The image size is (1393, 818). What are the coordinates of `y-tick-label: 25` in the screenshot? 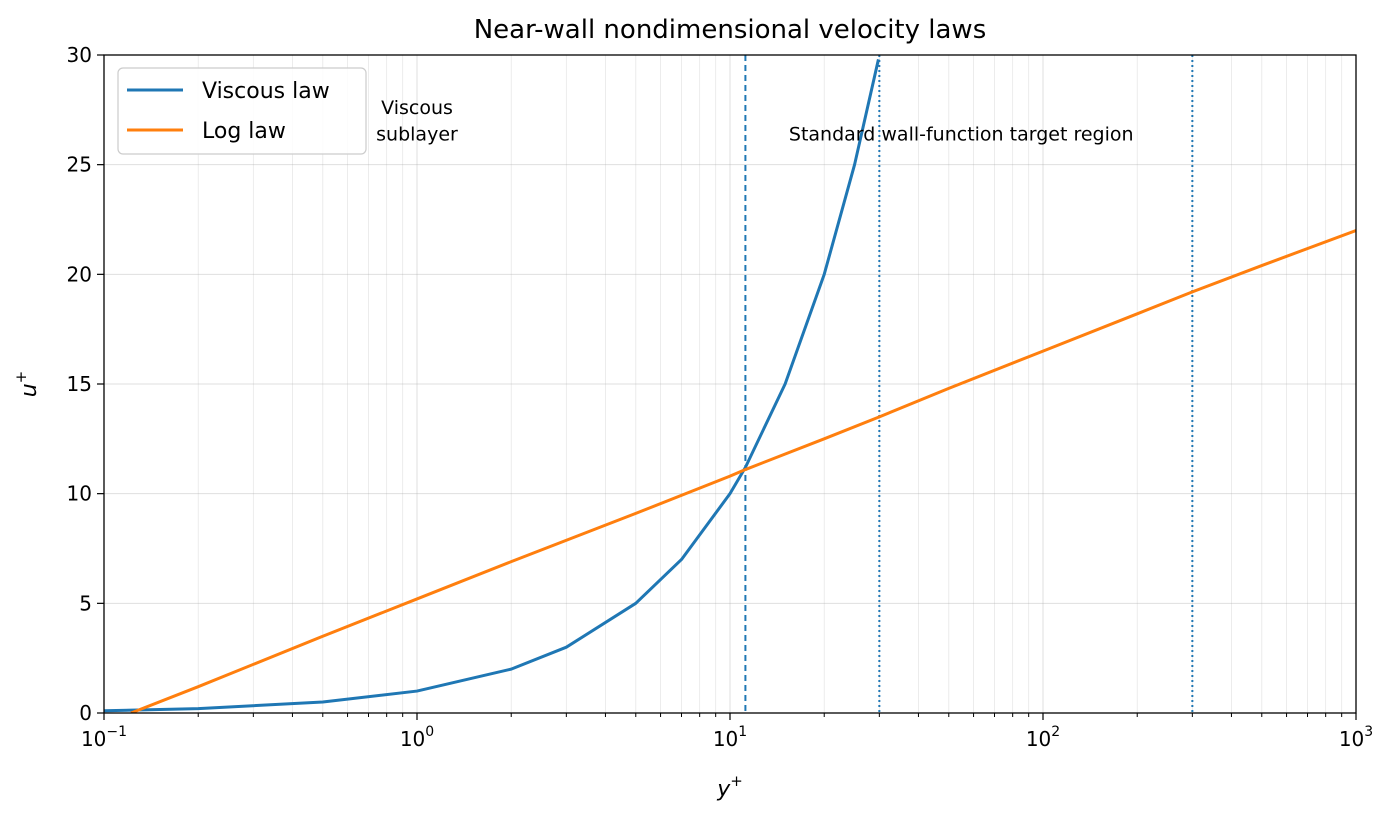 It's located at (79, 165).